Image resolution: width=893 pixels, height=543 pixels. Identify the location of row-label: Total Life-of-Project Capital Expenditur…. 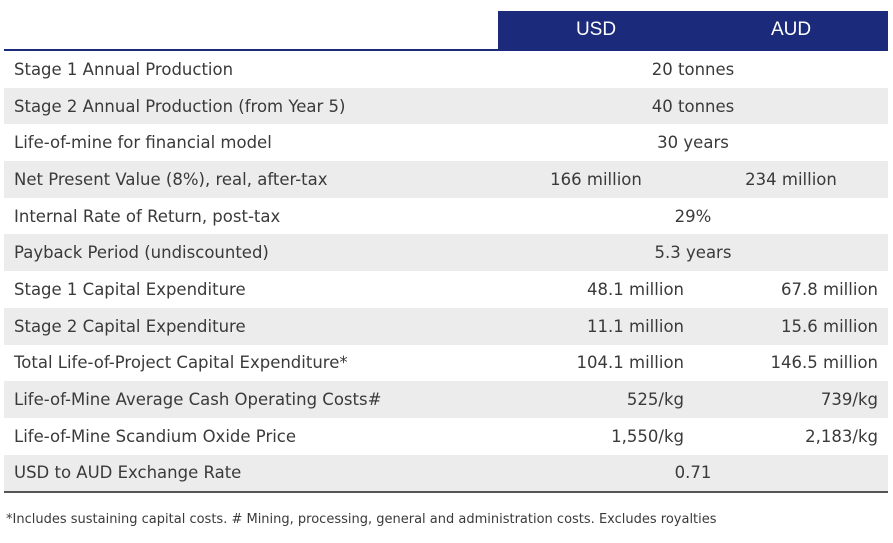
(181, 363).